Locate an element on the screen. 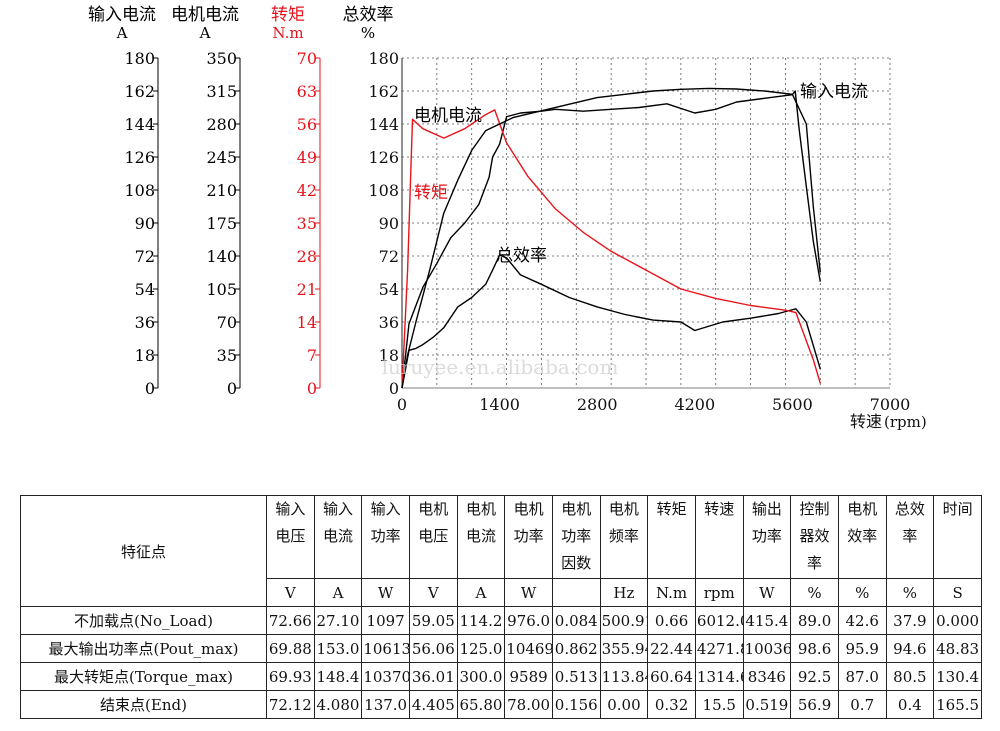 This screenshot has width=1000, height=731. column-header: 时间 is located at coordinates (957, 537).